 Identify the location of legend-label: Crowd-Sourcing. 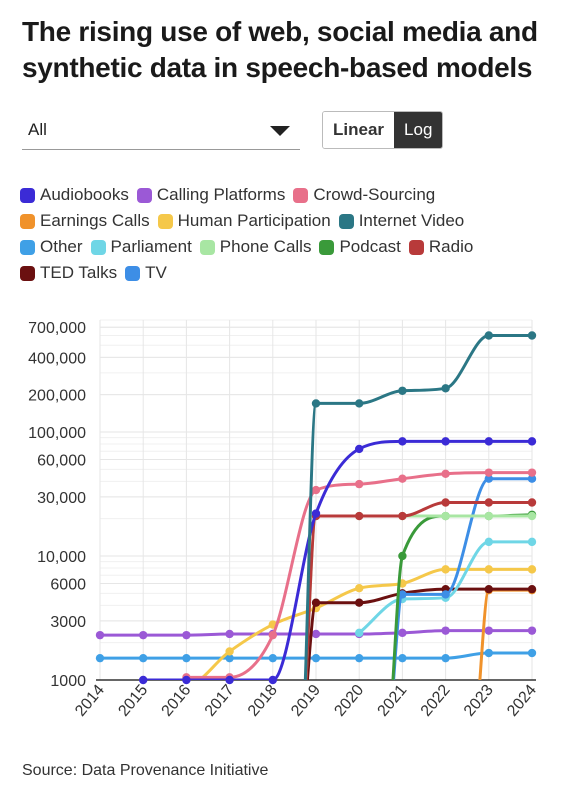
(374, 194).